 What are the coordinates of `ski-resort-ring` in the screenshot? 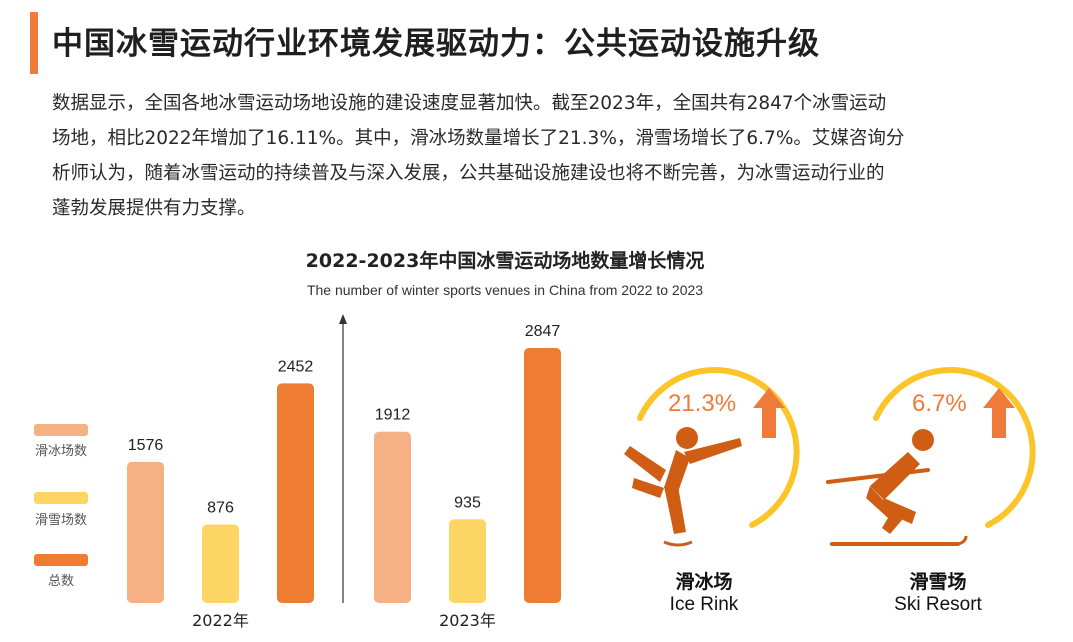 It's located at (954, 447).